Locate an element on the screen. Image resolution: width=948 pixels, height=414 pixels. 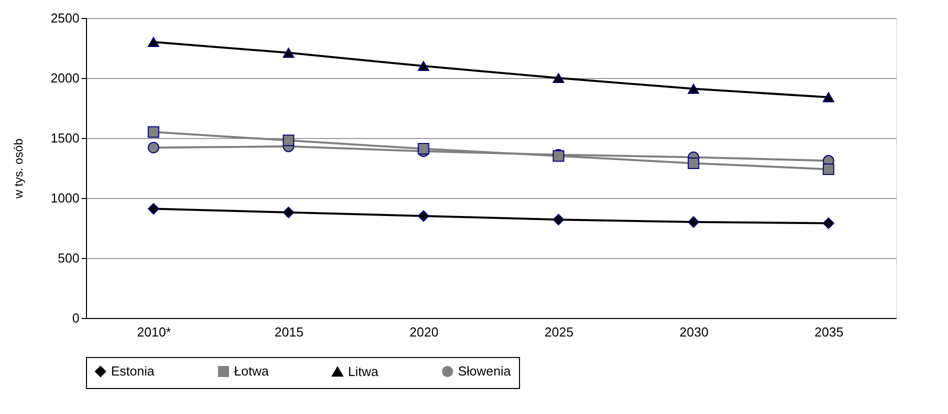
x-tick-label: 2035 is located at coordinates (829, 332).